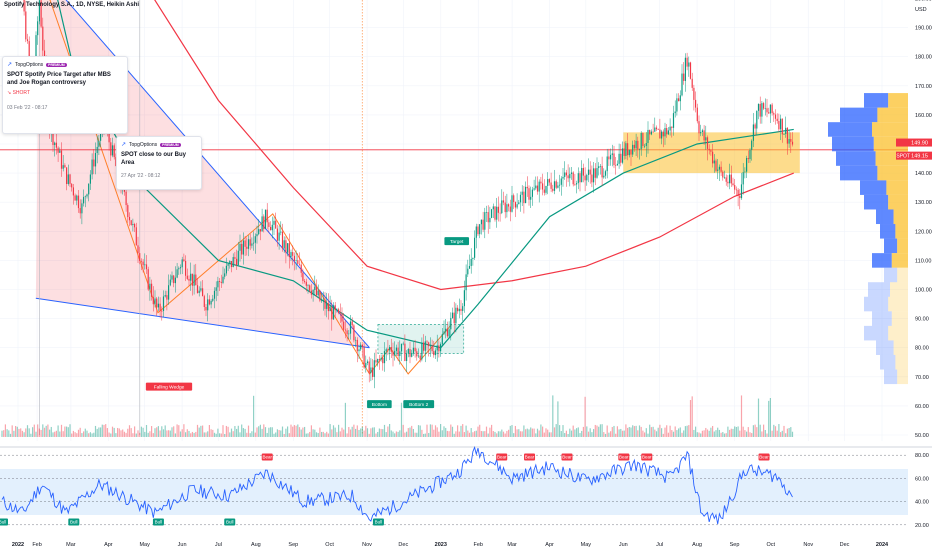 This screenshot has width=932, height=550. Describe the element at coordinates (850, 129) in the screenshot. I see `volume-profile-up` at that location.